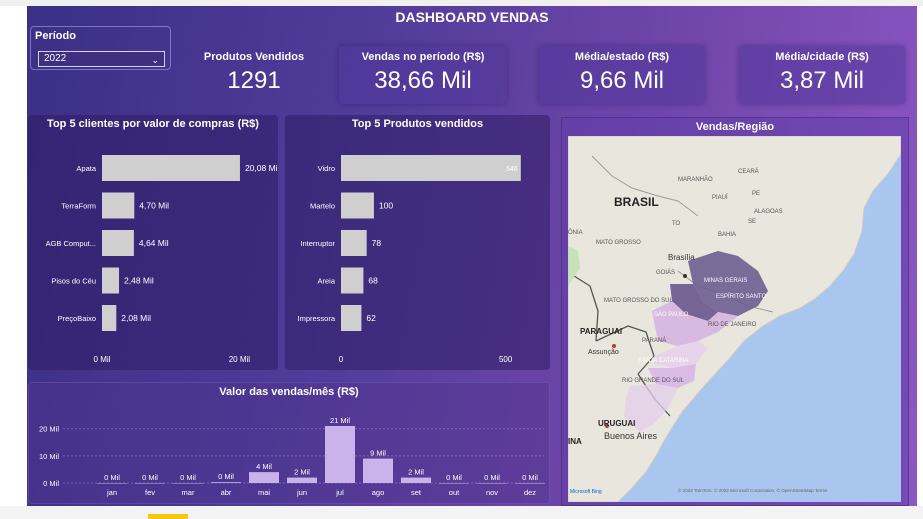  I want to click on kpi-media-estado: Média/estado (R$) 9,66 Mil, so click(622, 75).